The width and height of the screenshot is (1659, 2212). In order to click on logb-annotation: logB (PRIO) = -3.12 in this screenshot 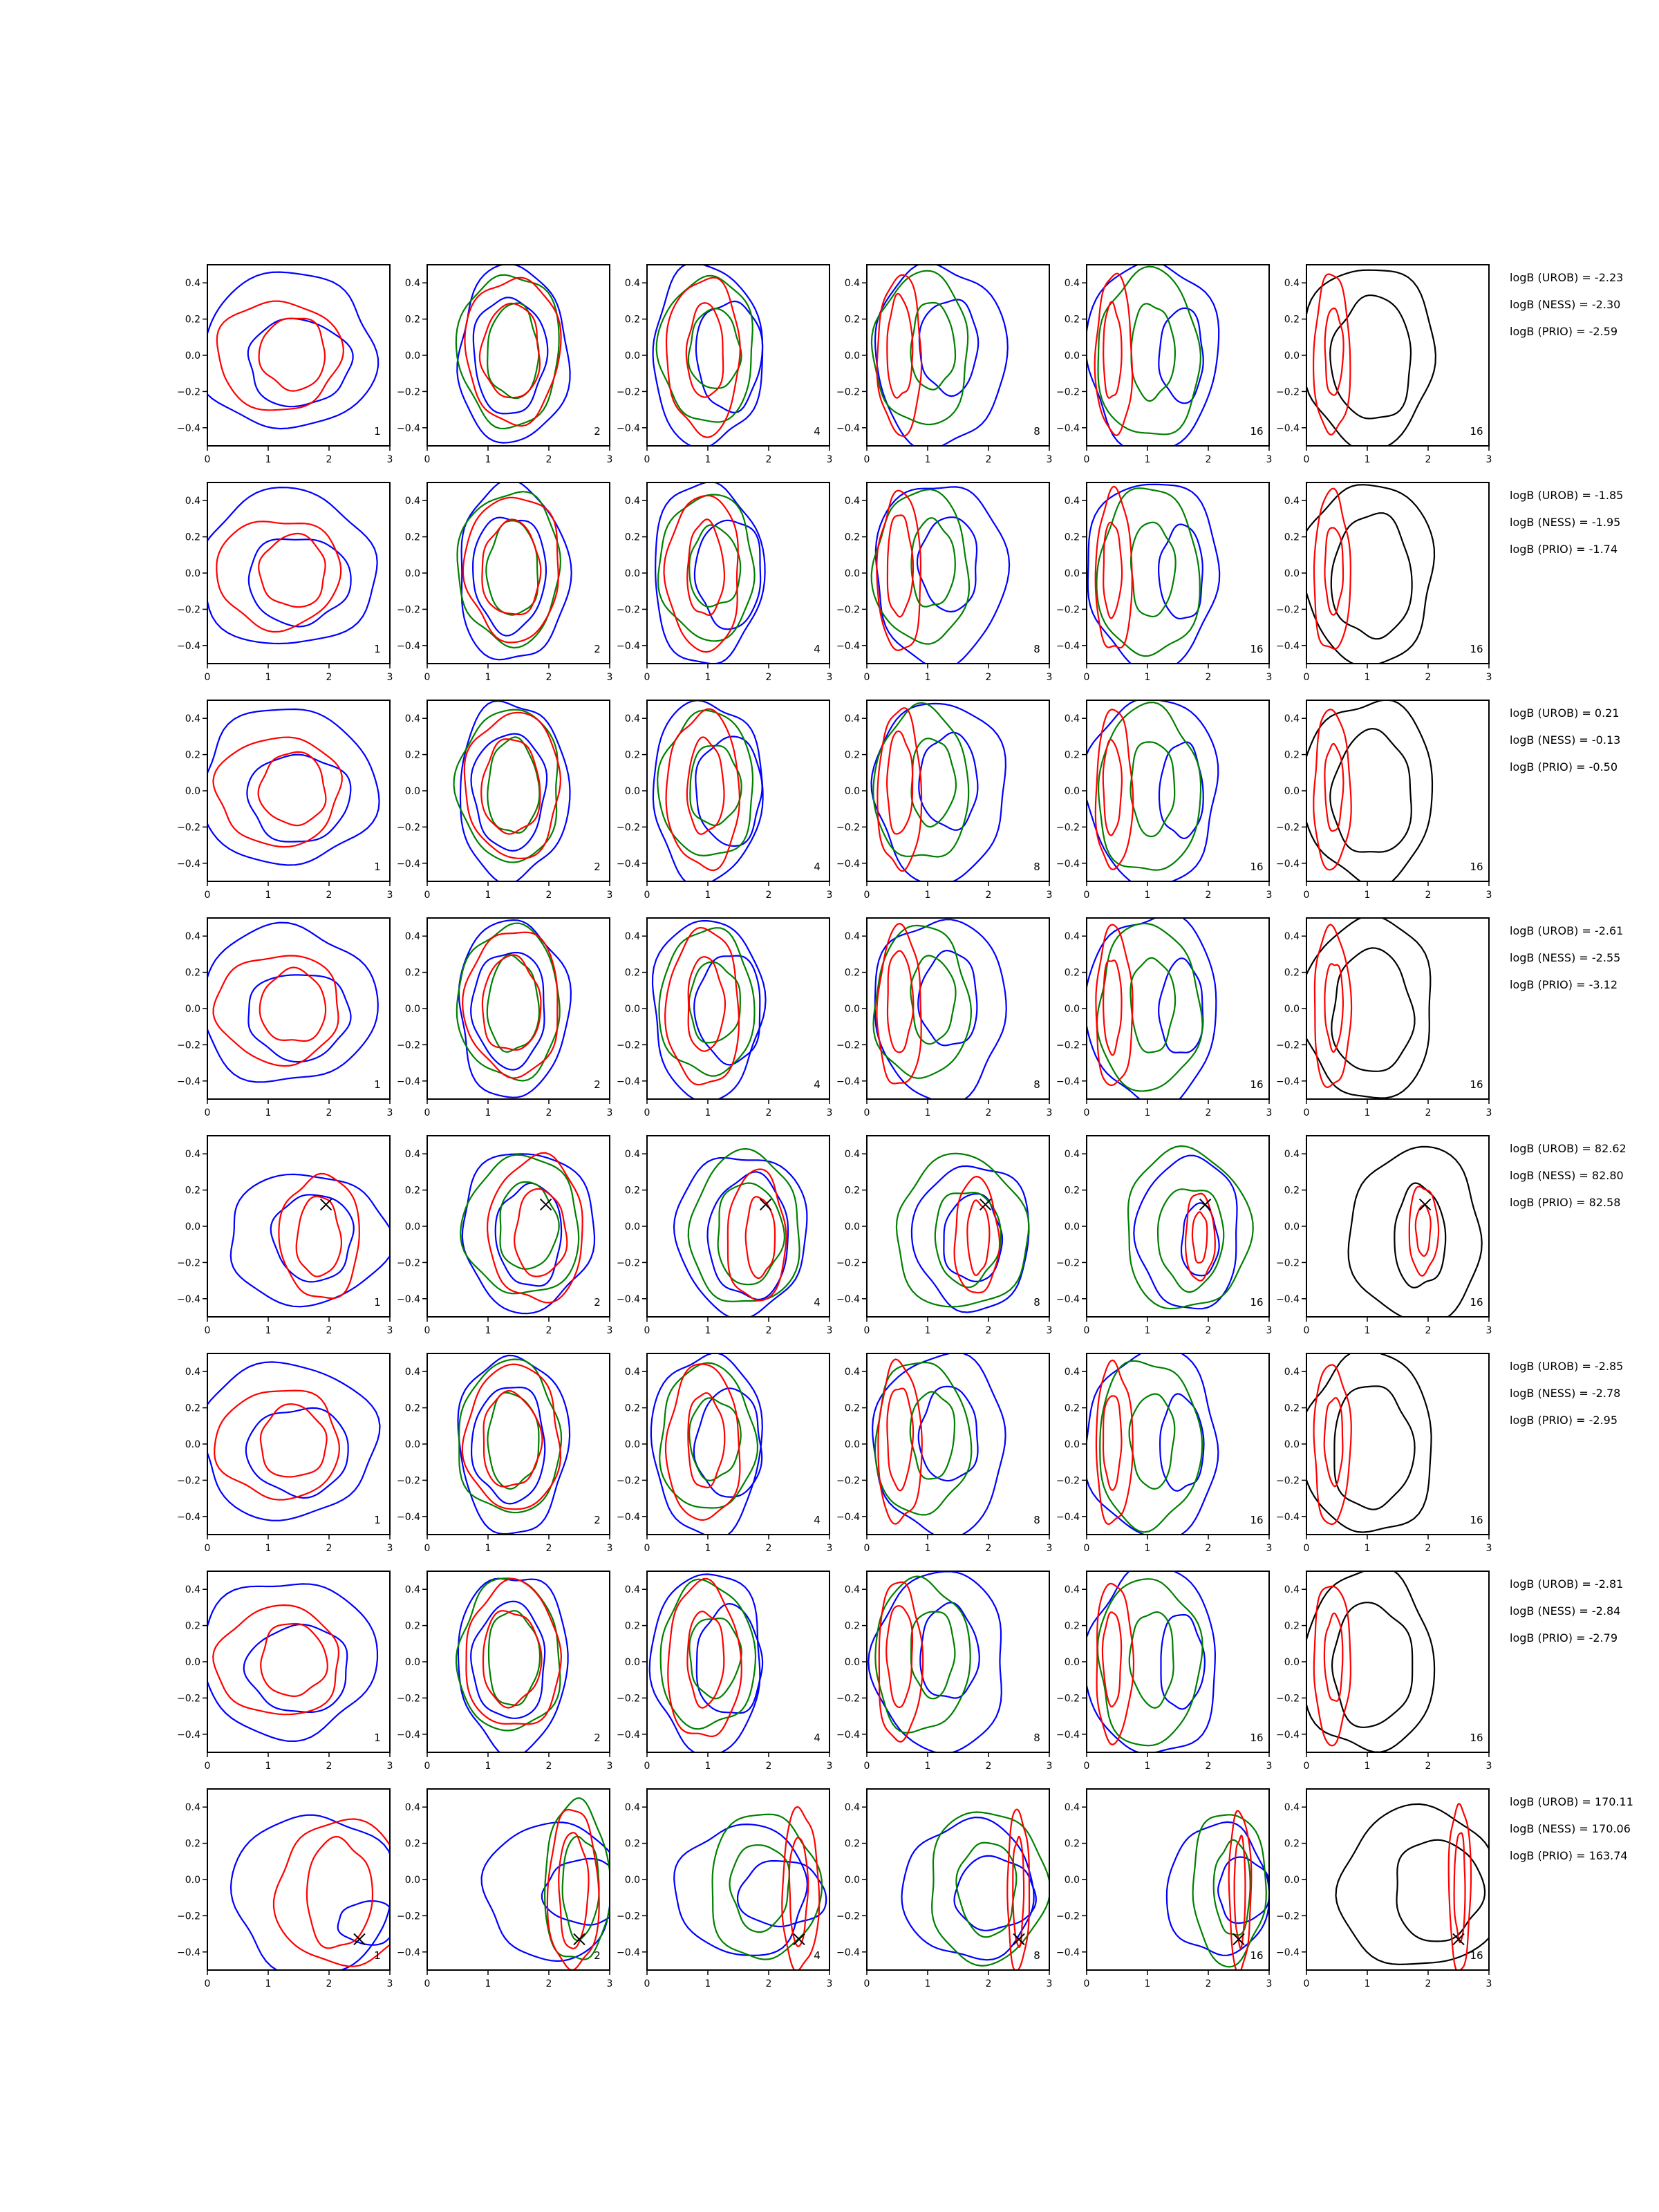, I will do `click(1564, 985)`.